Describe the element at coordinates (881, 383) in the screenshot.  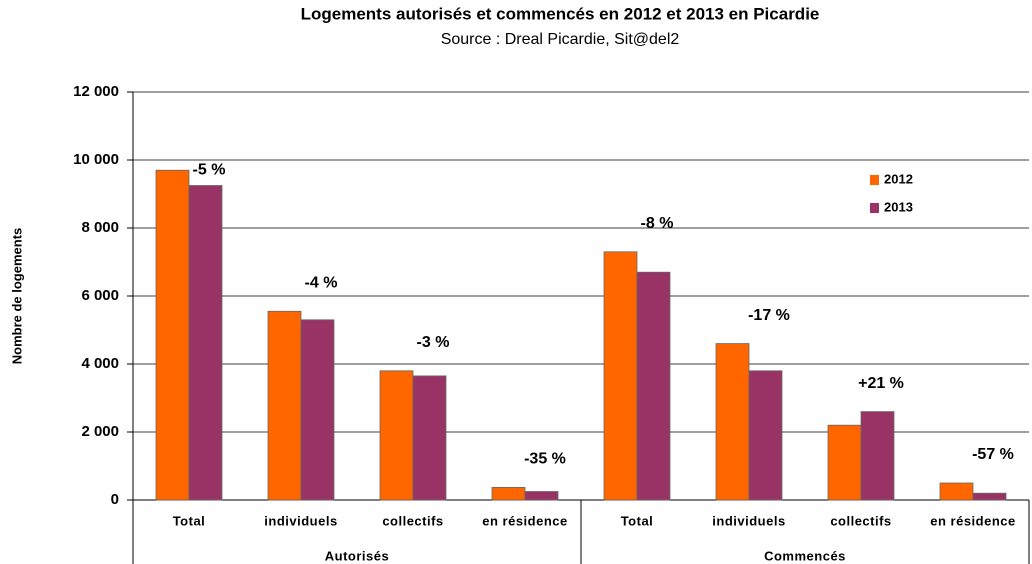
I see `annotation: +21 %` at that location.